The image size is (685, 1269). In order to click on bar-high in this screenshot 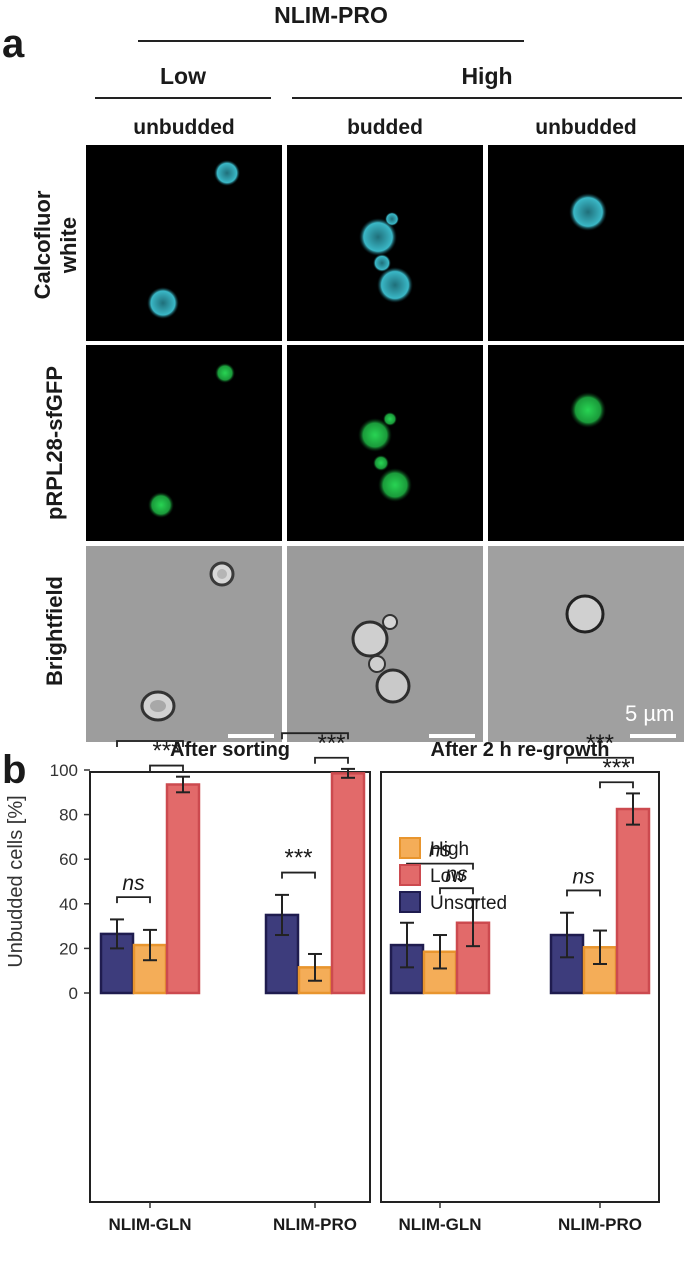, I will do `click(150, 969)`.